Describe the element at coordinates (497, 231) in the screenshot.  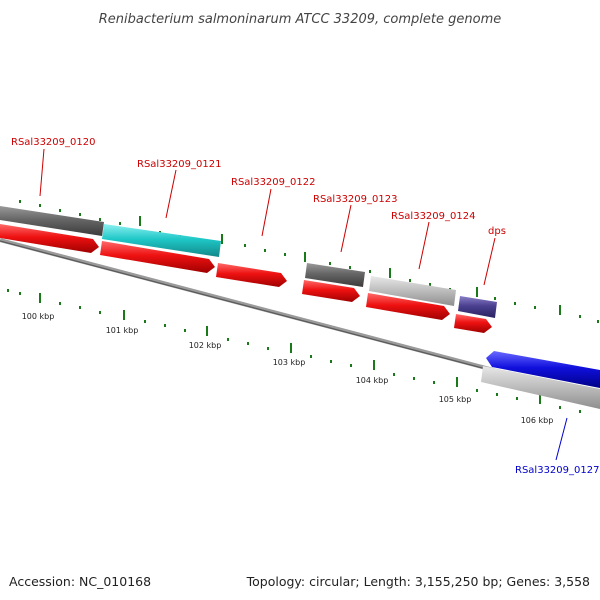
I see `gene-label-dps: dps` at that location.